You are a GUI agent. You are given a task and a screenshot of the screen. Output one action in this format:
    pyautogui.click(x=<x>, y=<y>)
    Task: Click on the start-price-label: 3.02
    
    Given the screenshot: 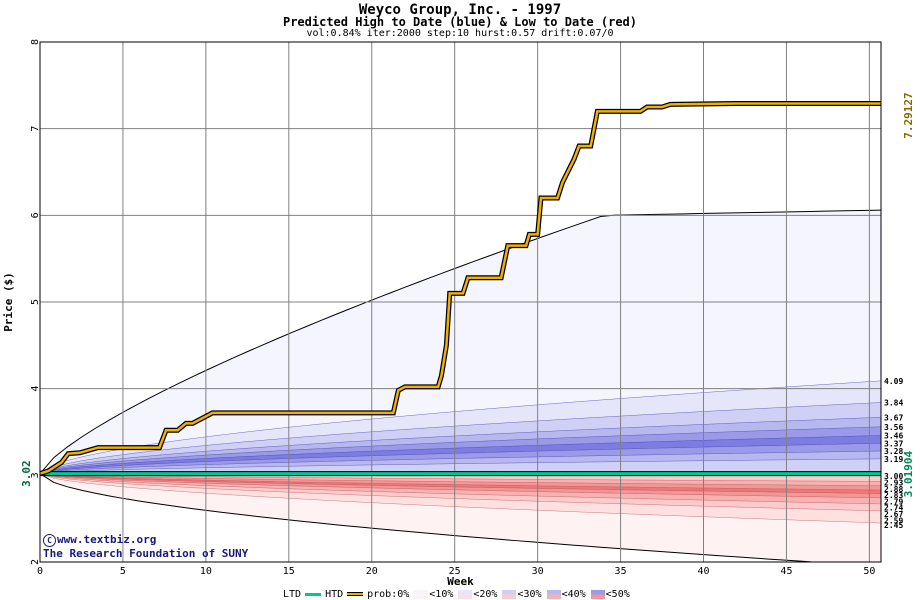 What is the action you would take?
    pyautogui.click(x=26, y=473)
    